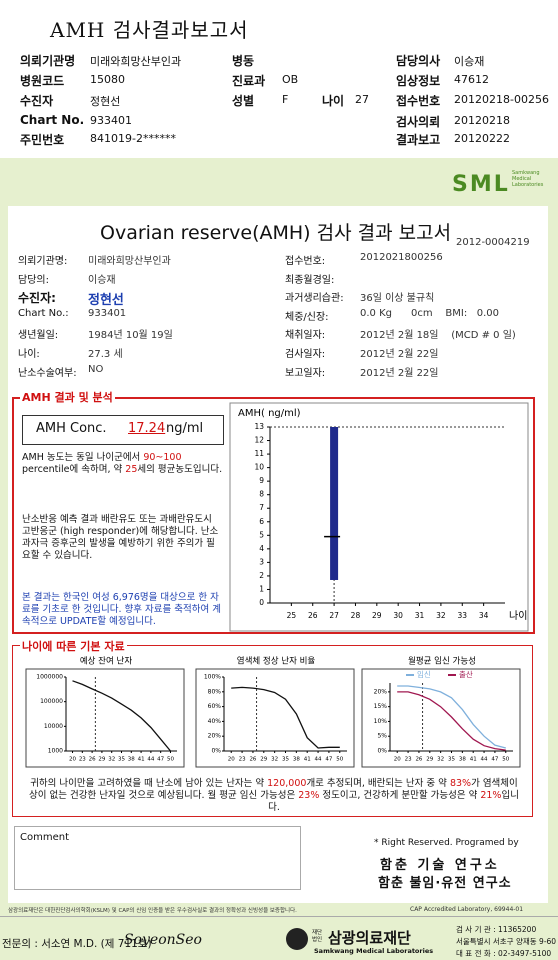  I want to click on section-title: 나이에 따른 기본 자료, so click(73, 646).